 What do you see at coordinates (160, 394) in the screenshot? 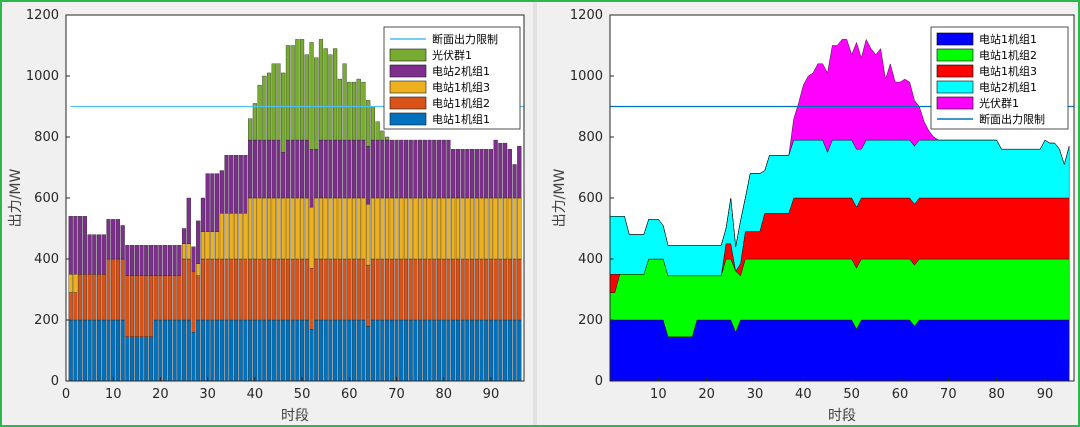
I see `left-xtick-label-20: 20` at bounding box center [160, 394].